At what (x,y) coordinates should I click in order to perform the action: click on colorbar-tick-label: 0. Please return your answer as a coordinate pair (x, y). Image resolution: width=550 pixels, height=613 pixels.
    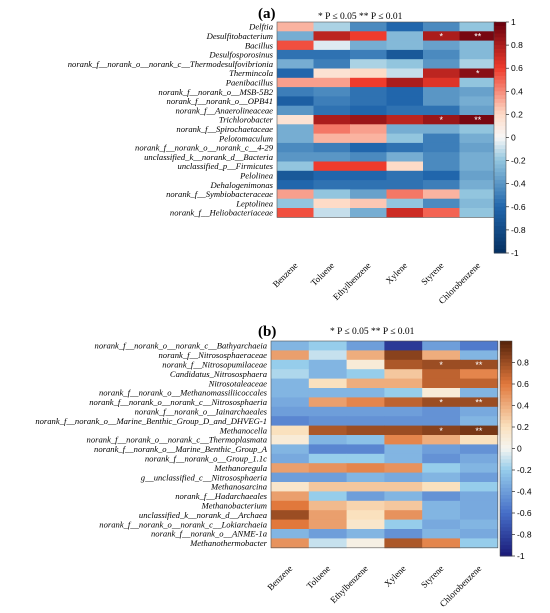
    Looking at the image, I should click on (519, 449).